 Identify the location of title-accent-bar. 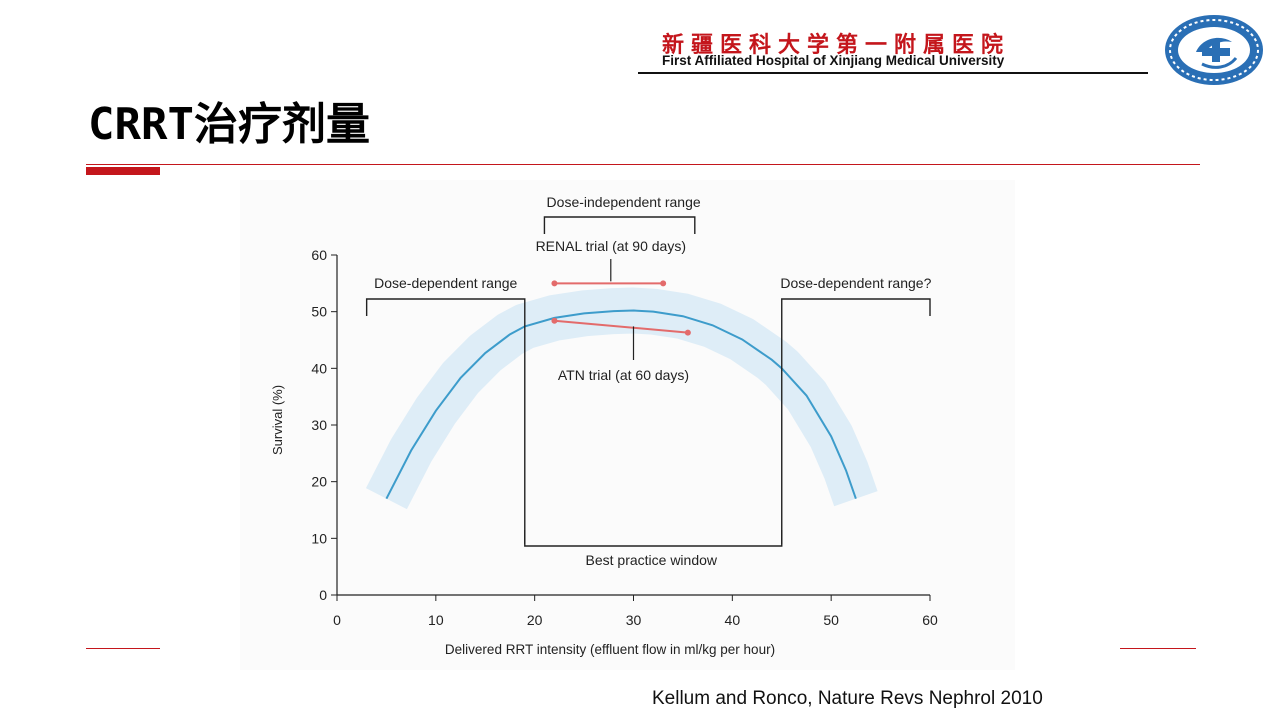
(123, 171).